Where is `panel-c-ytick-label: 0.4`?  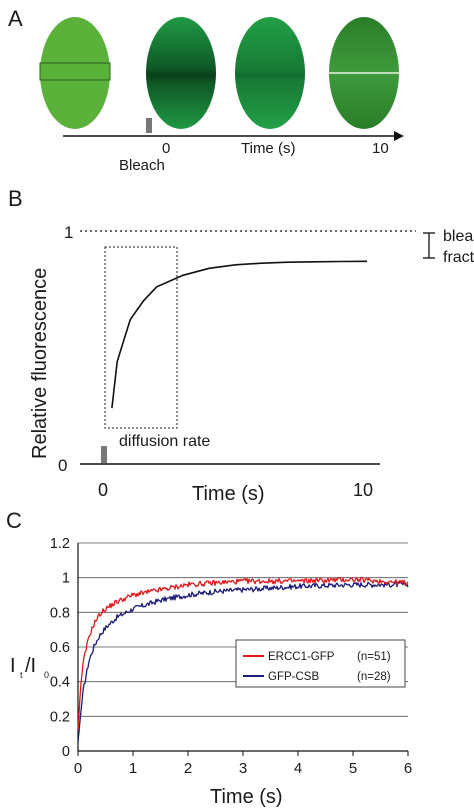 panel-c-ytick-label: 0.4 is located at coordinates (60, 683).